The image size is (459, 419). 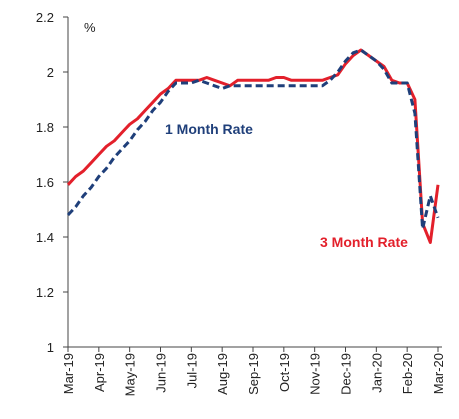 I want to click on y-tick-label: 1, so click(x=50, y=347).